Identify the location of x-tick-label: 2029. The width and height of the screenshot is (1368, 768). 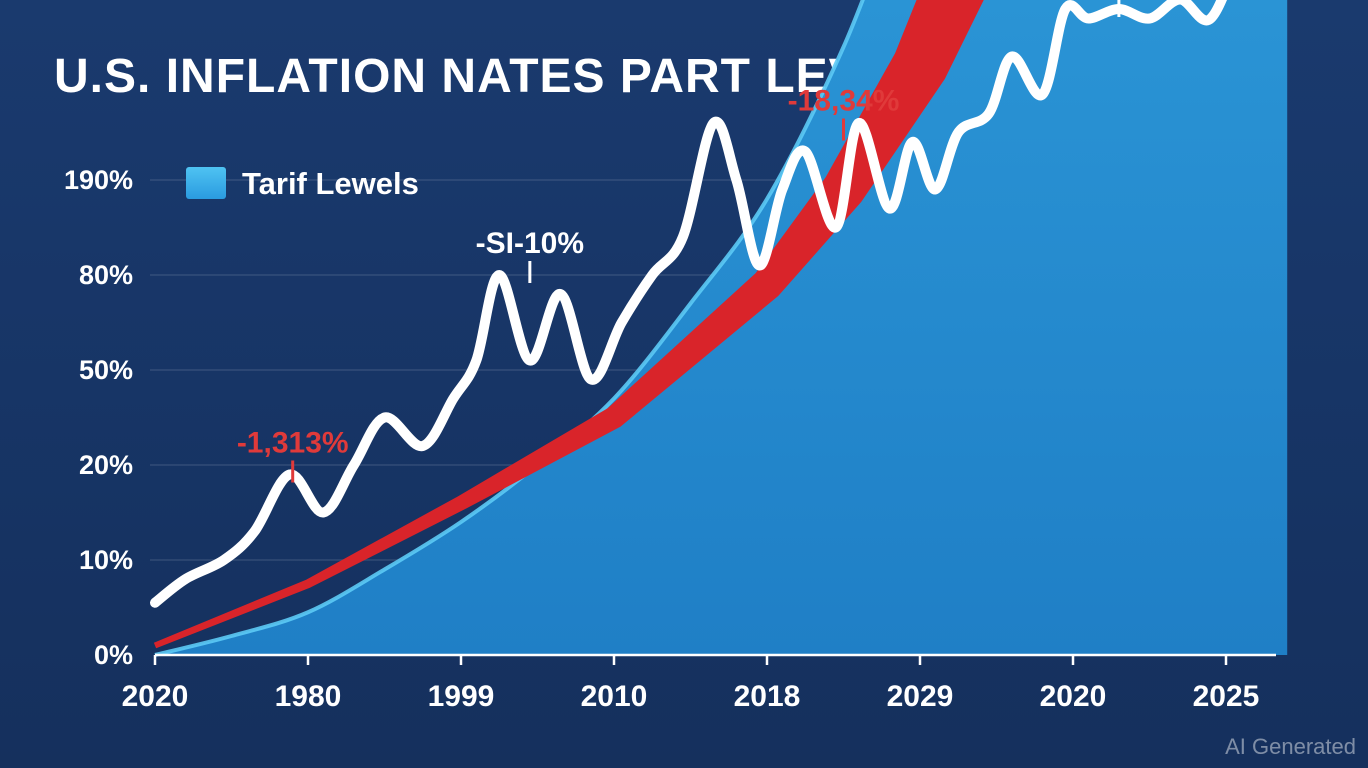
(920, 696).